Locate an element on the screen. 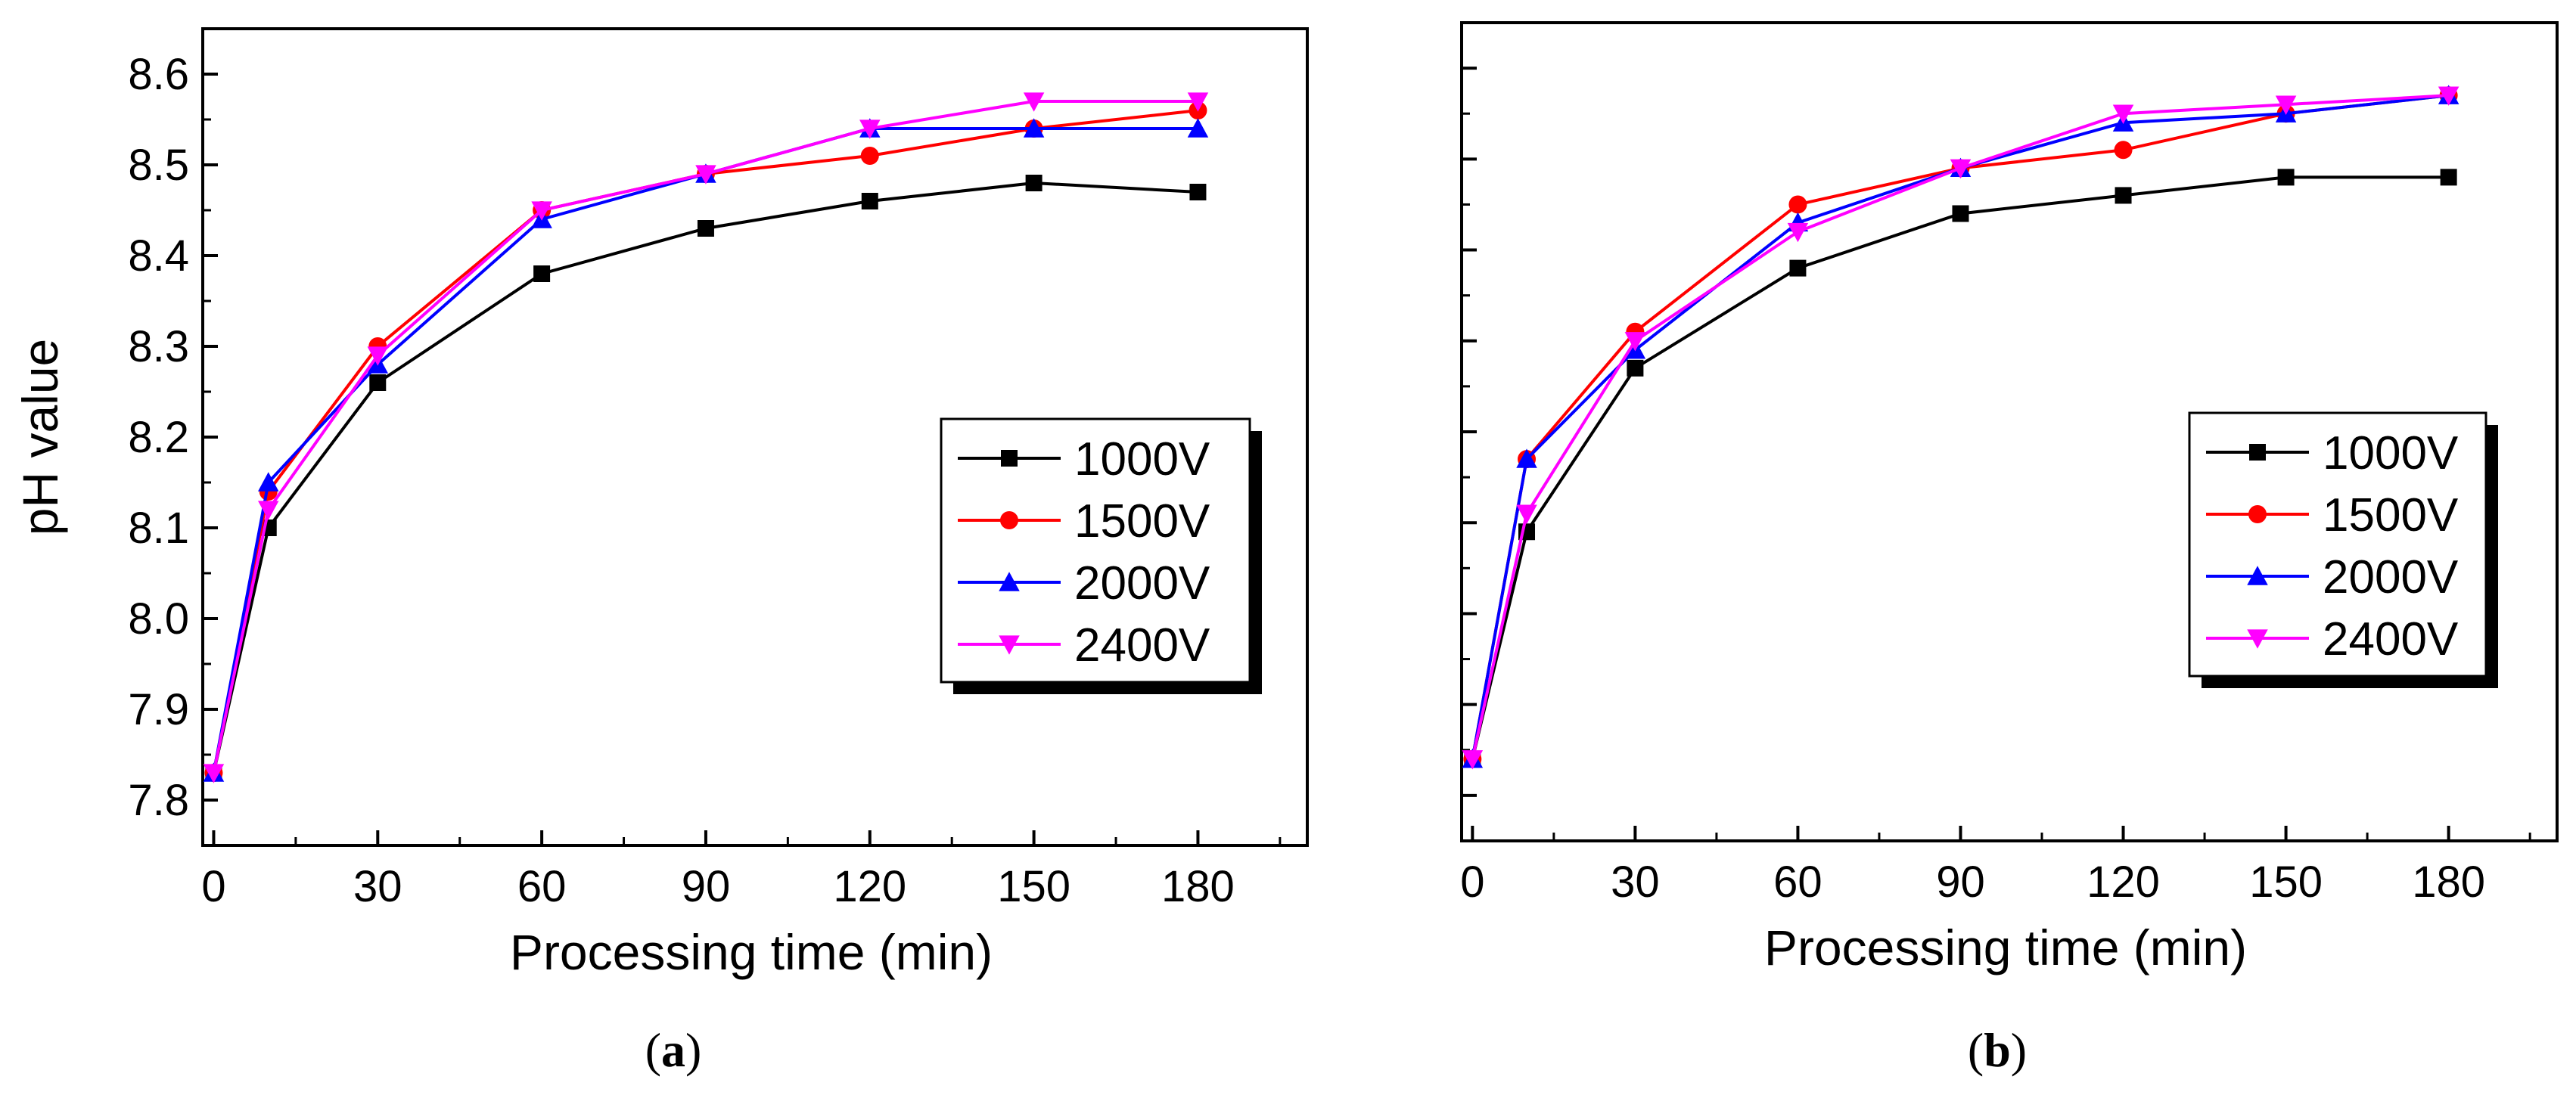 This screenshot has width=2576, height=1098. x-tick-label-a: 120 is located at coordinates (869, 886).